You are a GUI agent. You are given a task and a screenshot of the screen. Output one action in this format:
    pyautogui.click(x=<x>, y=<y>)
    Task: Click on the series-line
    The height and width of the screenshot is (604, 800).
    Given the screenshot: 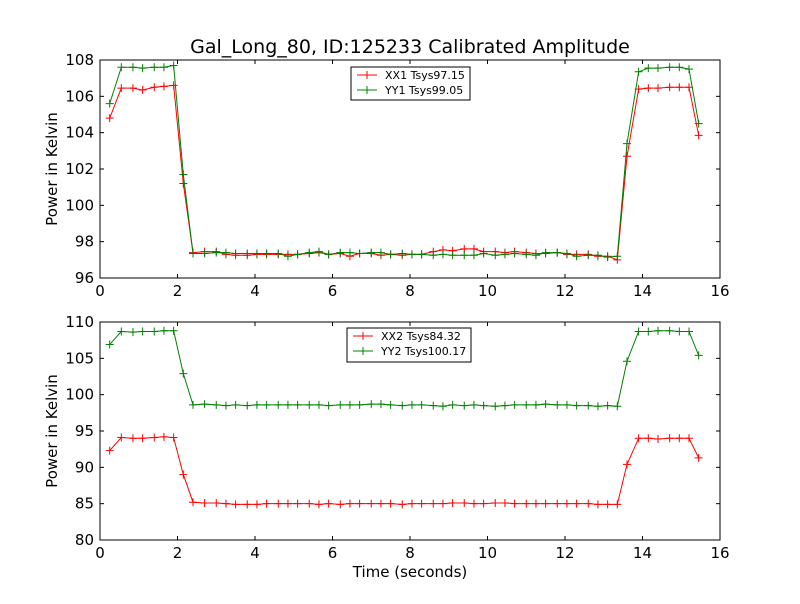 What is the action you would take?
    pyautogui.click(x=404, y=368)
    